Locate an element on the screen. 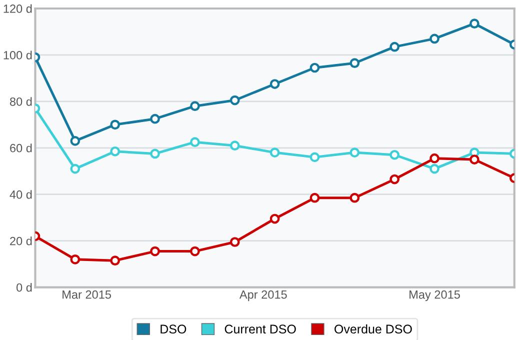 The width and height of the screenshot is (518, 340). legend-label: Current DSO is located at coordinates (260, 329).